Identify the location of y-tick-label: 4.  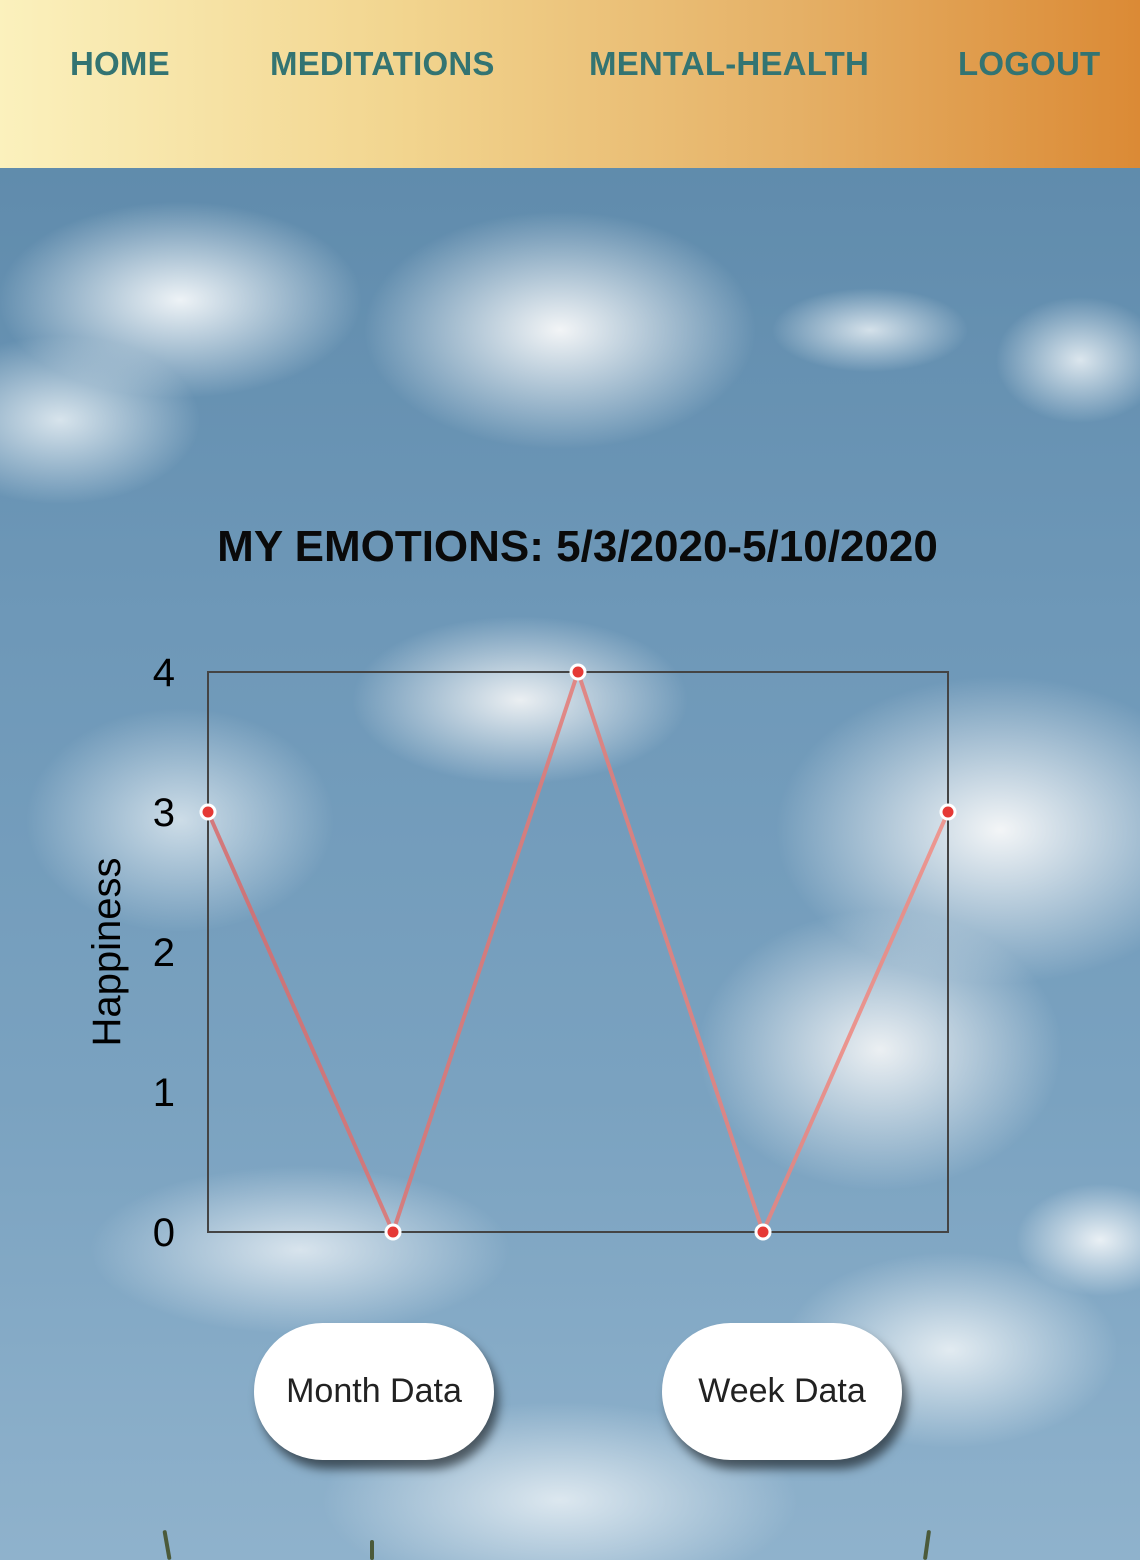
(164, 673).